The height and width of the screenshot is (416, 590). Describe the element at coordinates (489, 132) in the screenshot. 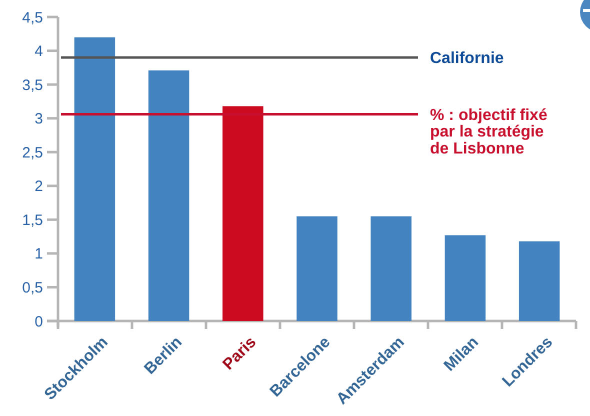

I see `ref-line-label: % : objectif fixé par la stratégie de Lisbonne` at that location.